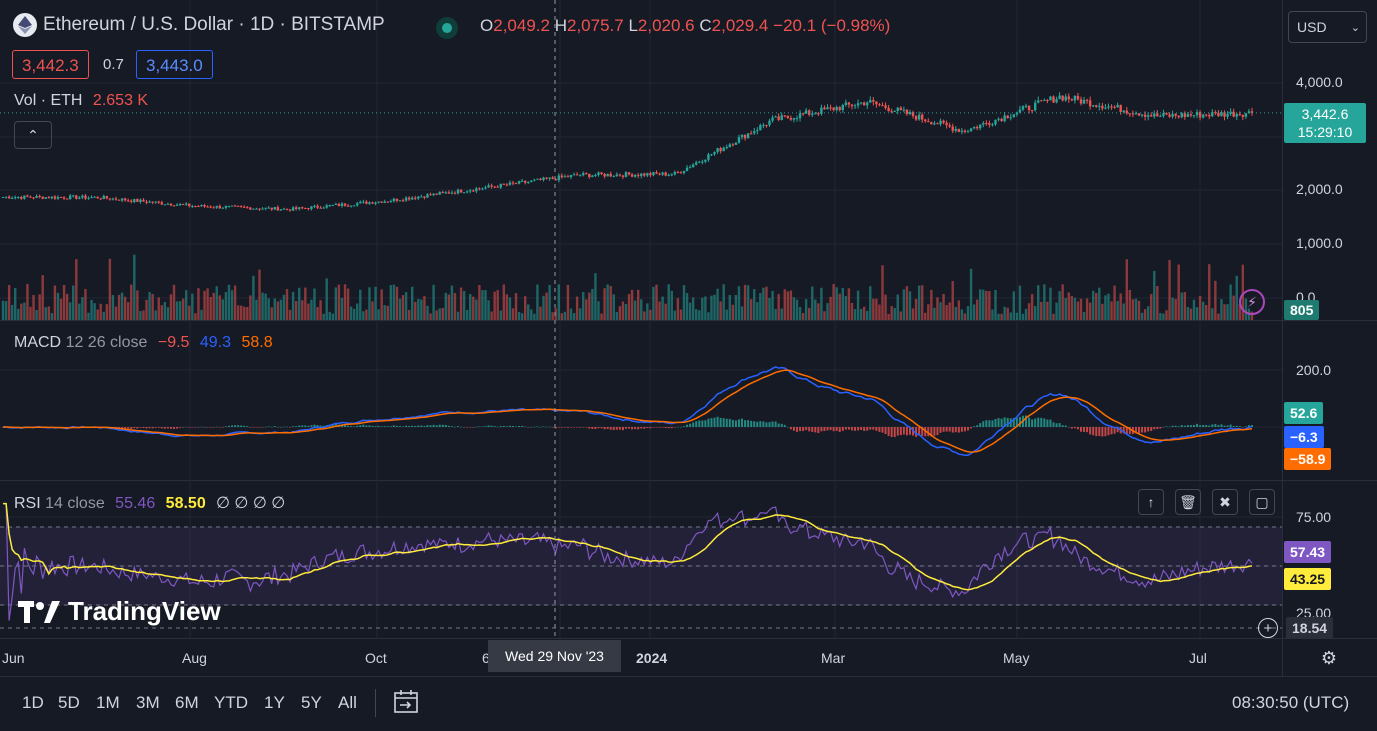 This screenshot has width=1377, height=731. Describe the element at coordinates (144, 611) in the screenshot. I see `watermark-text: TradingView` at that location.